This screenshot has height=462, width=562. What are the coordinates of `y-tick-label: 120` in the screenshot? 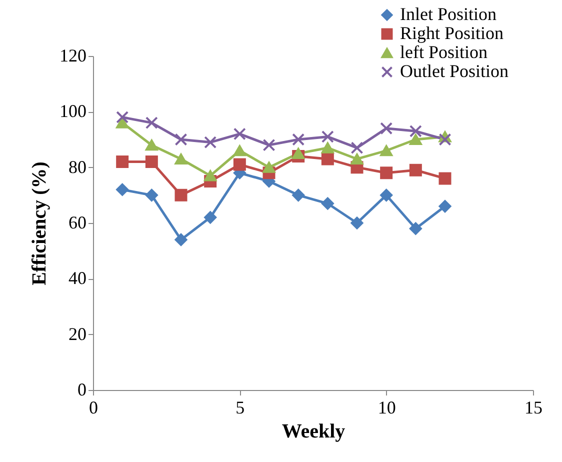 It's located at (73, 56).